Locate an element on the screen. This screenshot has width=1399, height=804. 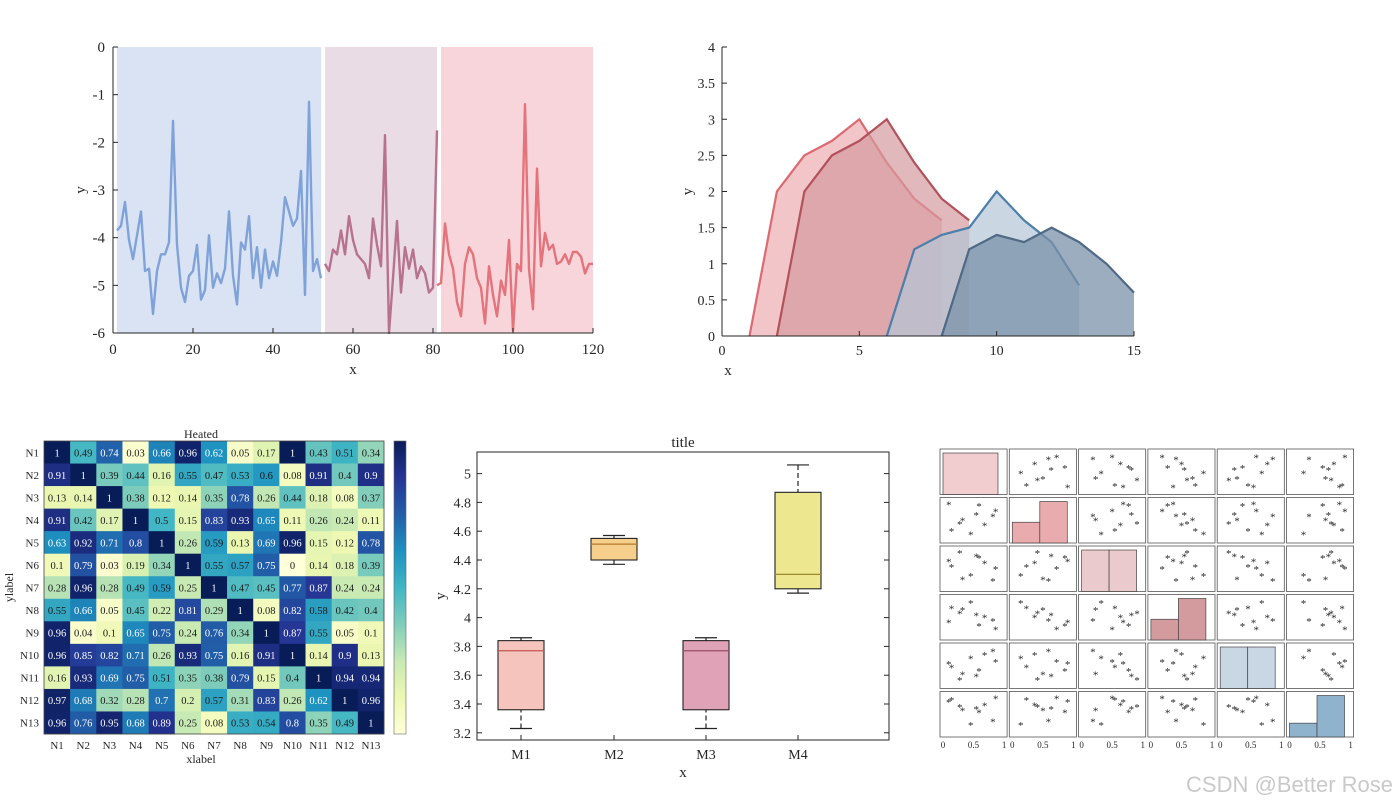
y-tick-label: 2 is located at coordinates (711, 193).